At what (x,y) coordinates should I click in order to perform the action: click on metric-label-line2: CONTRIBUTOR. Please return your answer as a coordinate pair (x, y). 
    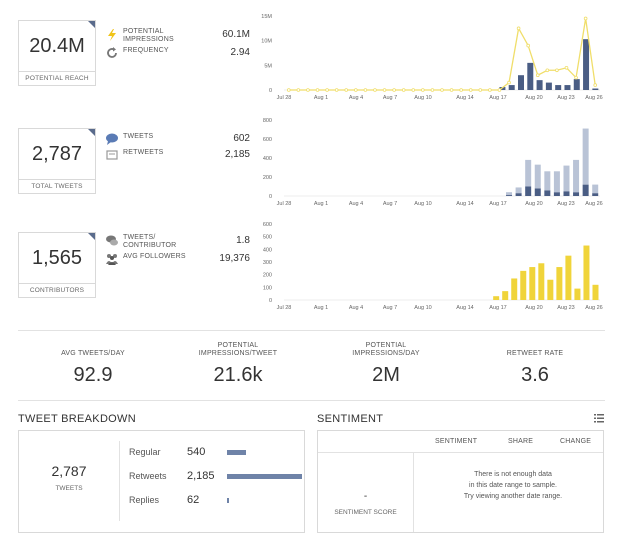
    Looking at the image, I should click on (150, 245).